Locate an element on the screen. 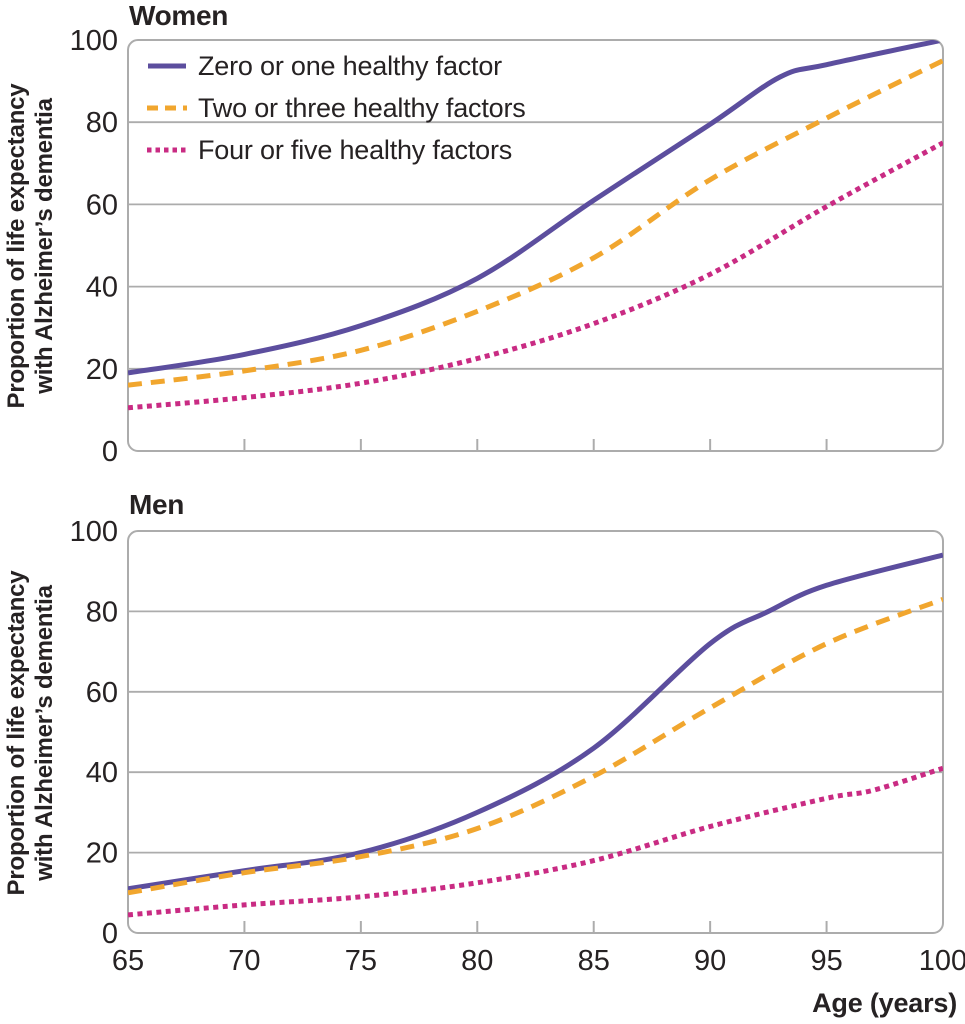 This screenshot has height=1024, width=965. legend-item-two-or-three: Two or three healthy factors is located at coordinates (336, 108).